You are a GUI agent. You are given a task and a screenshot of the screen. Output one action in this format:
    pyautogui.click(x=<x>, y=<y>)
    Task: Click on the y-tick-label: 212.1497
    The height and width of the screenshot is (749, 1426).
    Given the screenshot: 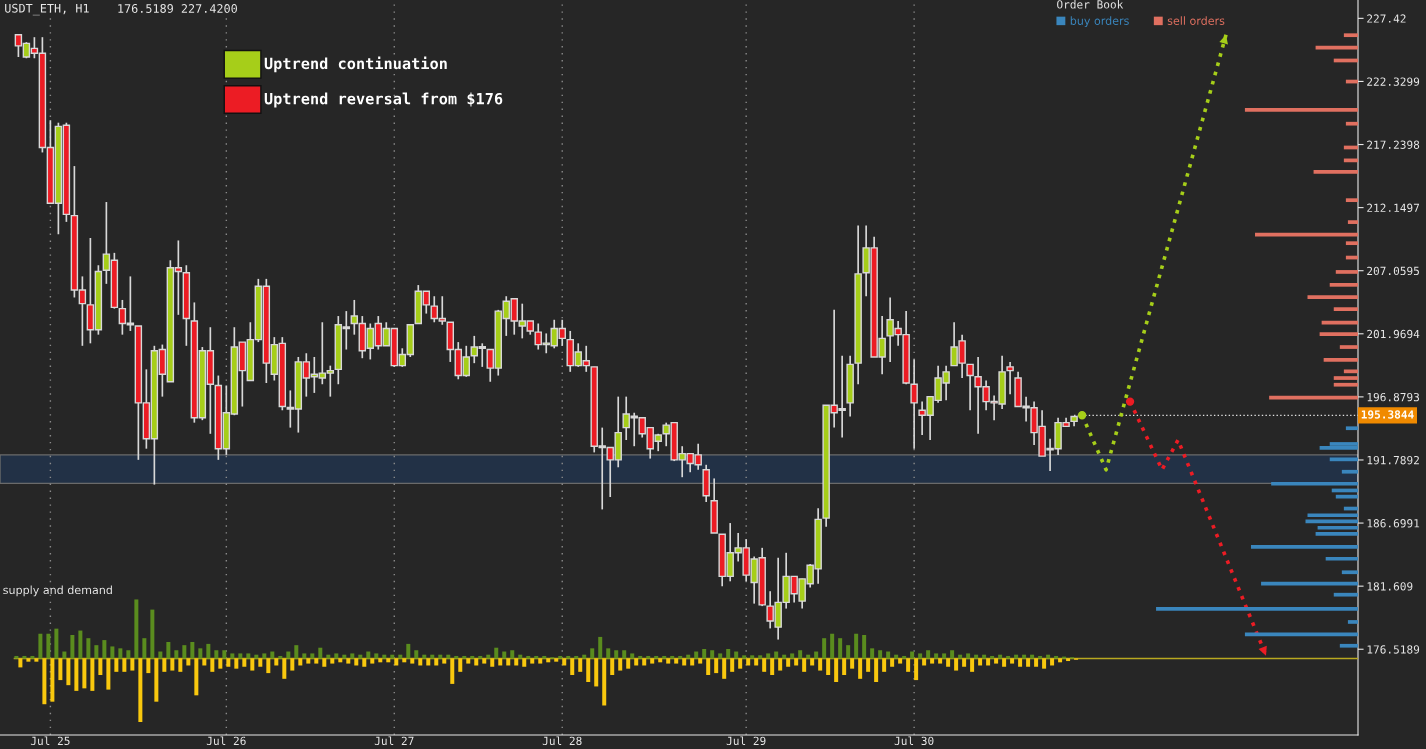 What is the action you would take?
    pyautogui.click(x=1393, y=208)
    